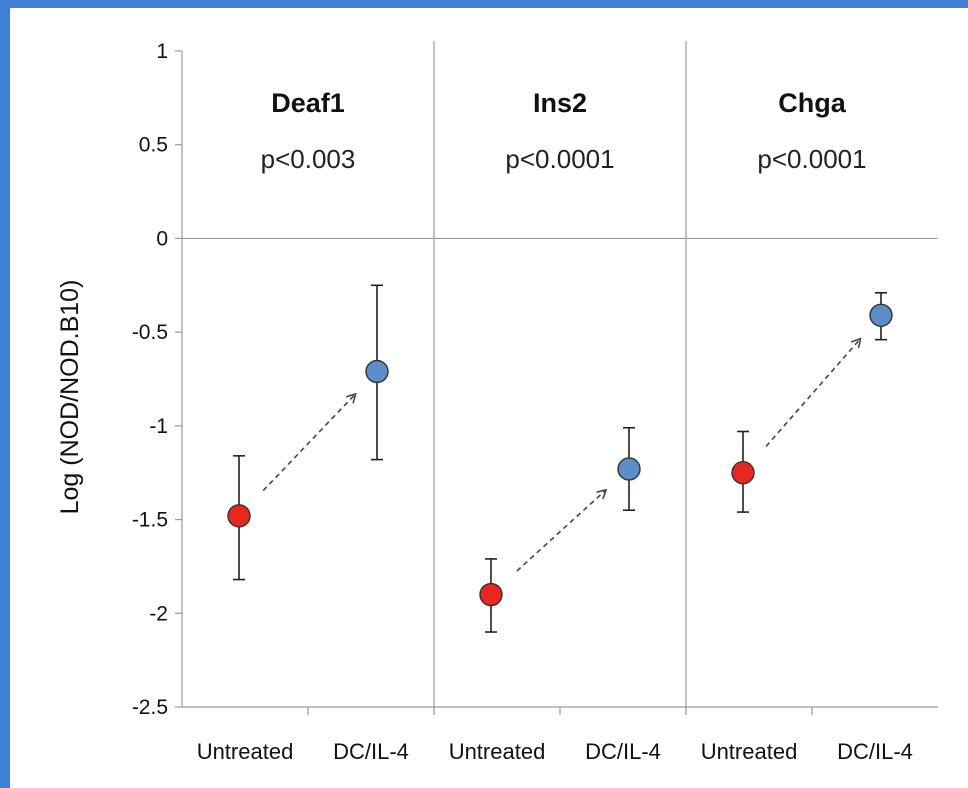 The width and height of the screenshot is (968, 788). I want to click on panel-gene-title: Deaf1, so click(308, 103).